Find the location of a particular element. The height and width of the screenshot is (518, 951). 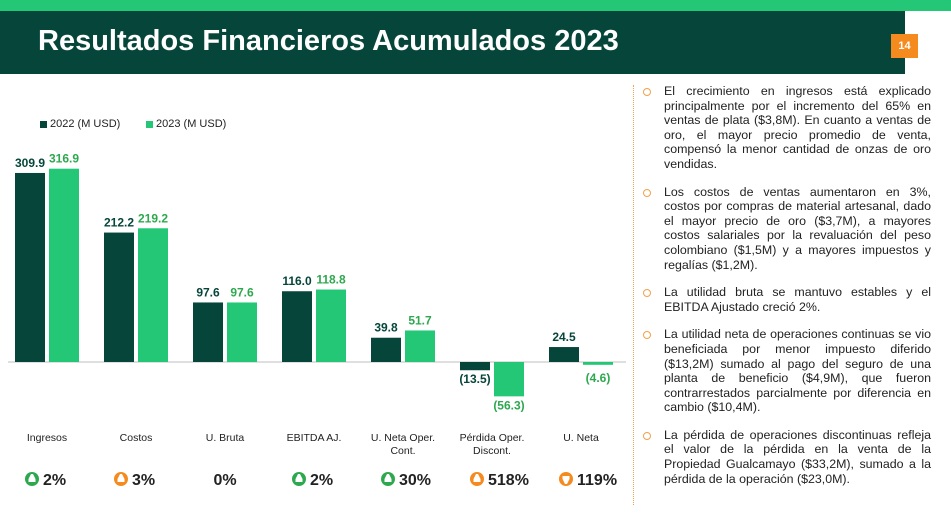

page-title: Resultados Financieros Acumulados 2023 is located at coordinates (328, 41).